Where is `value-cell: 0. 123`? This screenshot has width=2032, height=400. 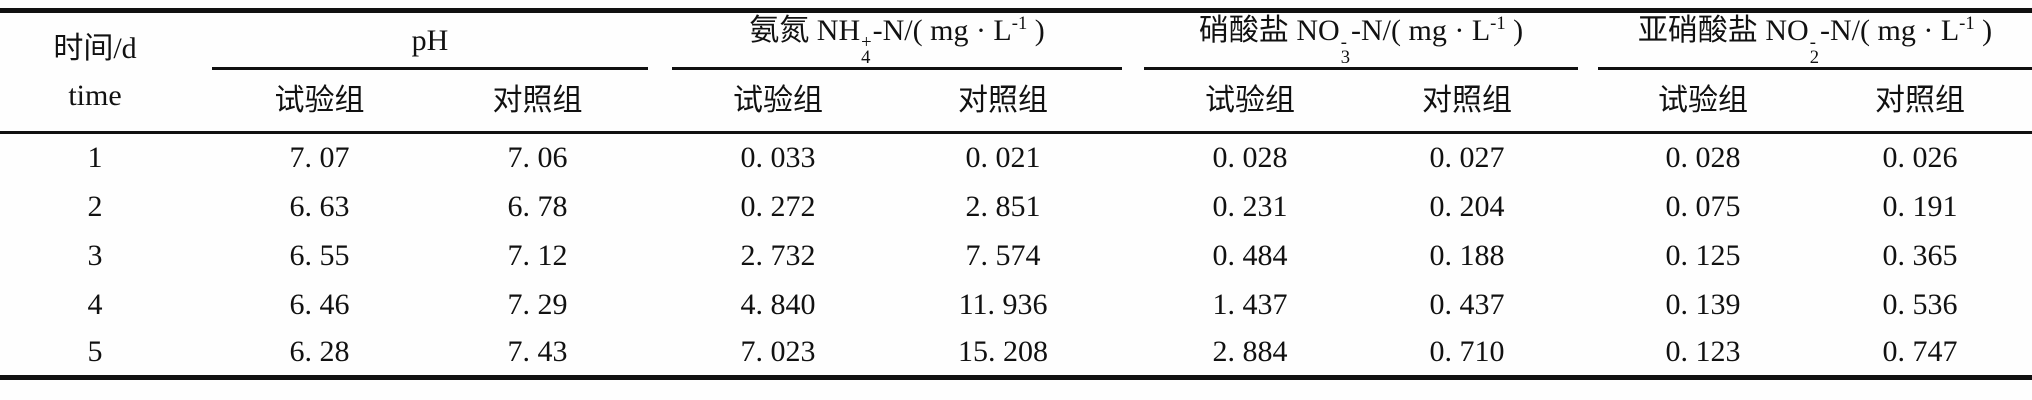 value-cell: 0. 123 is located at coordinates (1703, 352).